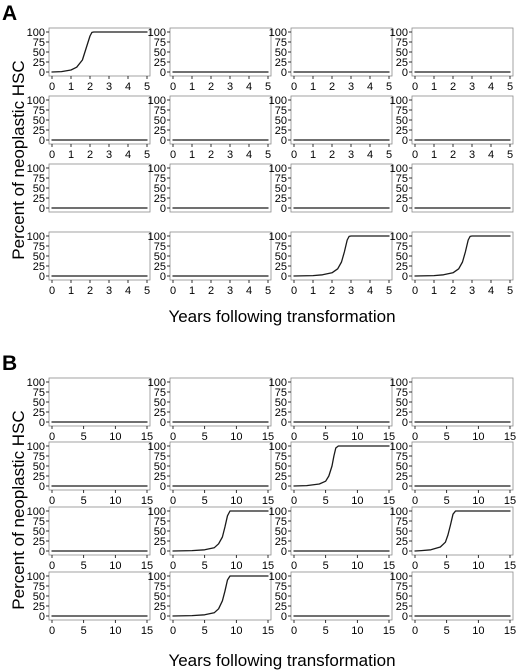 Image resolution: width=520 pixels, height=670 pixels. Describe the element at coordinates (230, 291) in the screenshot. I see `x-tick-label: 3` at that location.